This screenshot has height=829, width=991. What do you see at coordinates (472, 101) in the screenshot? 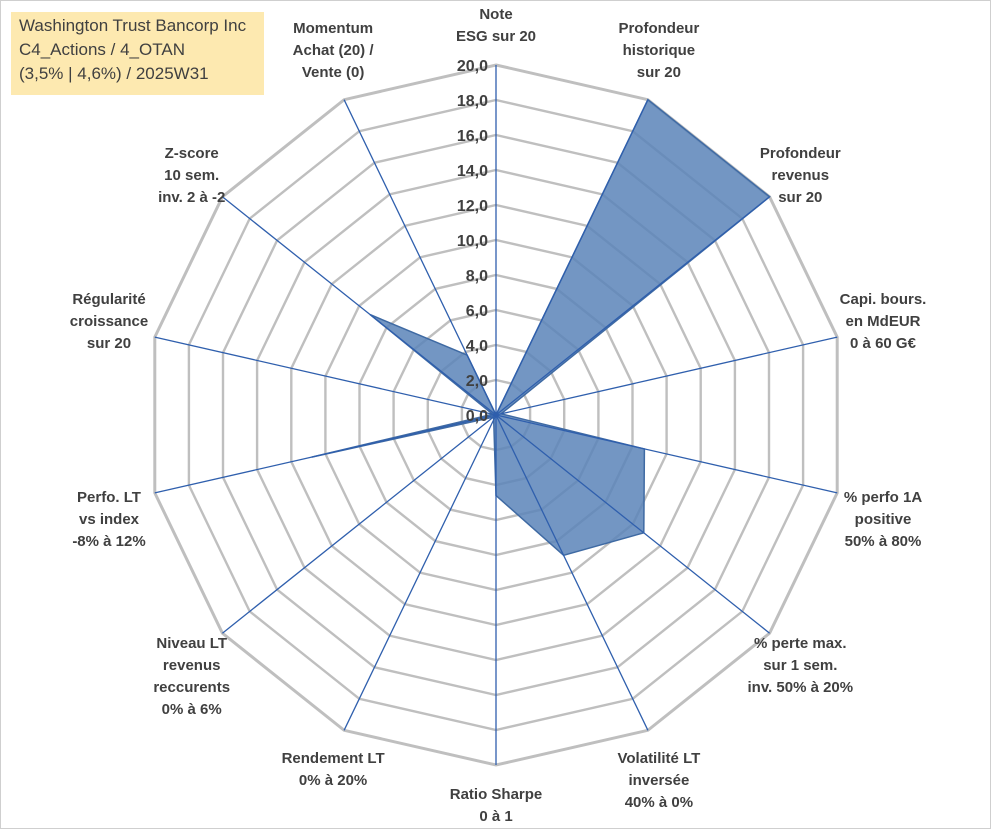
I see `tick-label: 18,0` at bounding box center [472, 101].